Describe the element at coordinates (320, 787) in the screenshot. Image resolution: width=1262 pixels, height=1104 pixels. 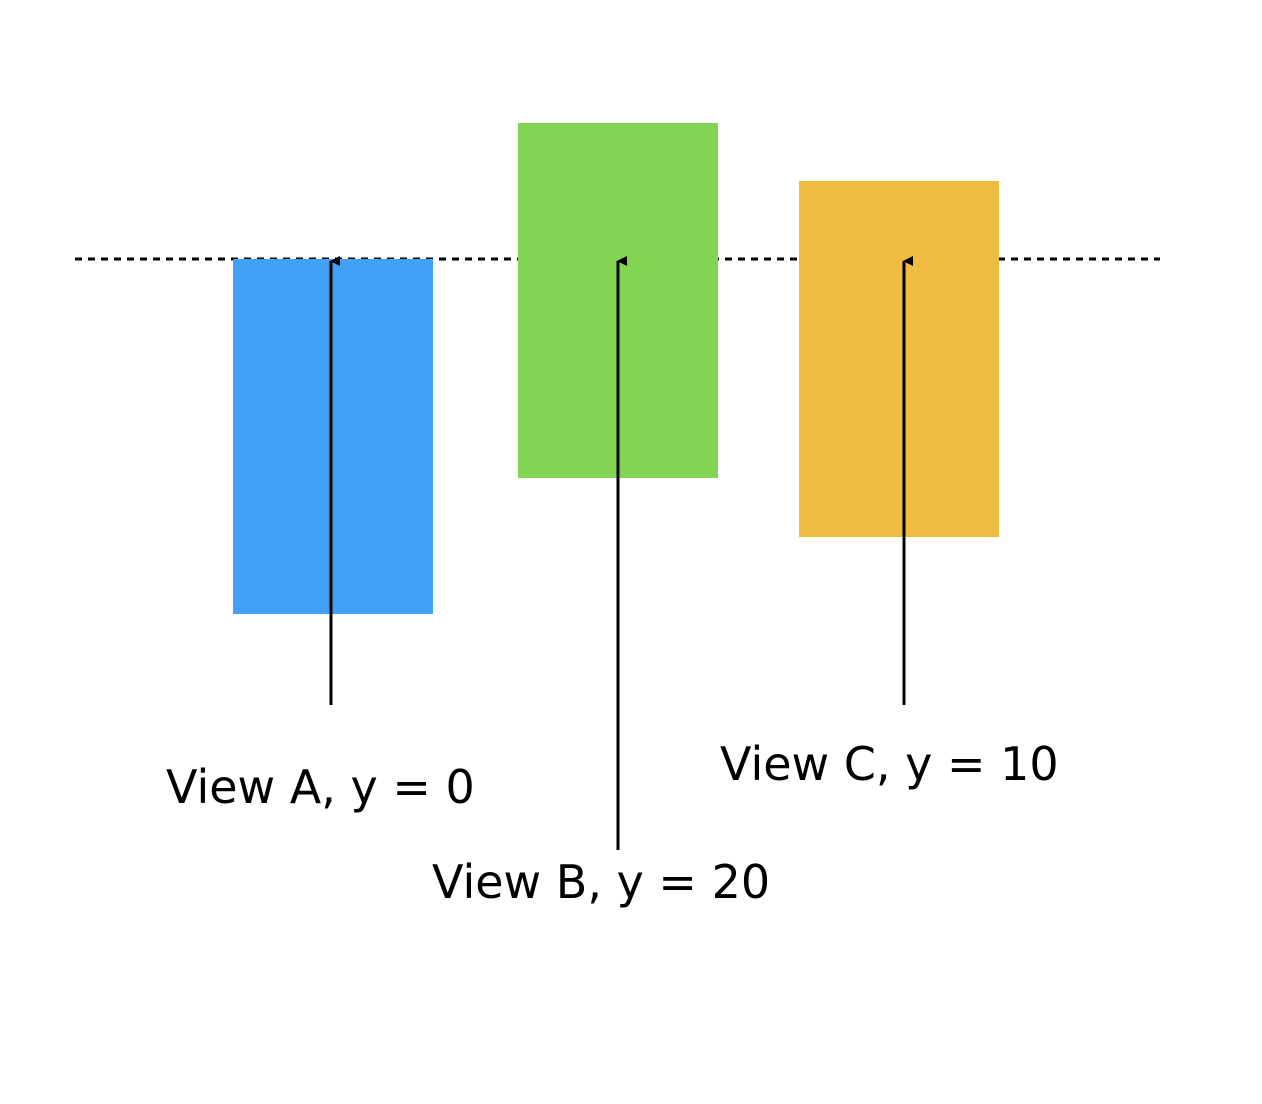
I see `view-a-label: View A, y = 0` at that location.